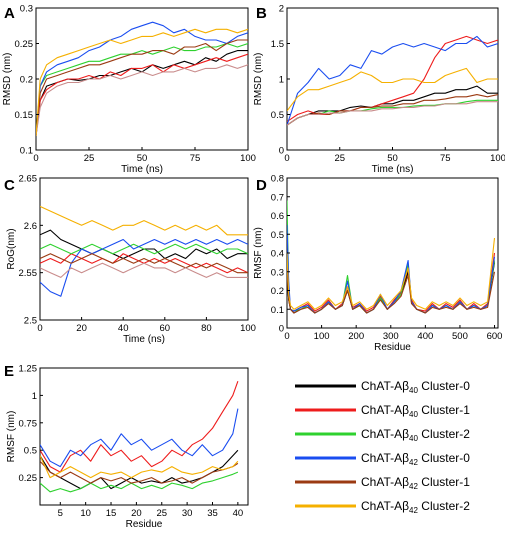  I want to click on y-tick-label: 0.2, so click(277, 291).